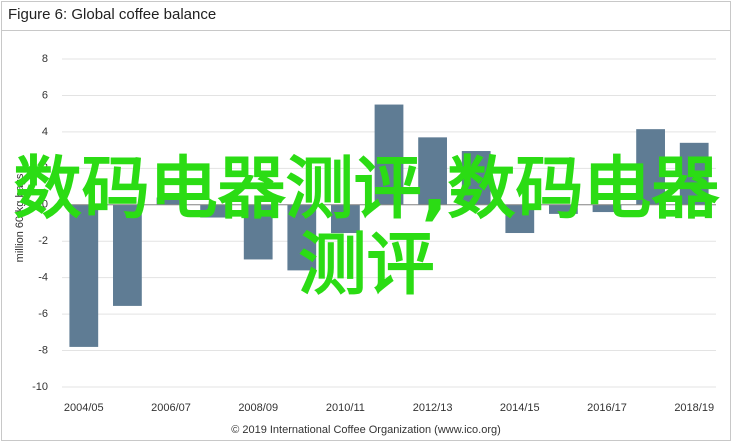 The width and height of the screenshot is (733, 444). I want to click on y-tick-label: 8, so click(45, 59).